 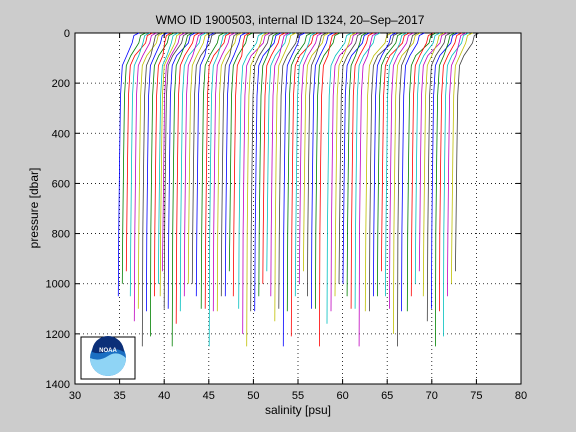 I want to click on y-tick-label: 1400, so click(x=58, y=385).